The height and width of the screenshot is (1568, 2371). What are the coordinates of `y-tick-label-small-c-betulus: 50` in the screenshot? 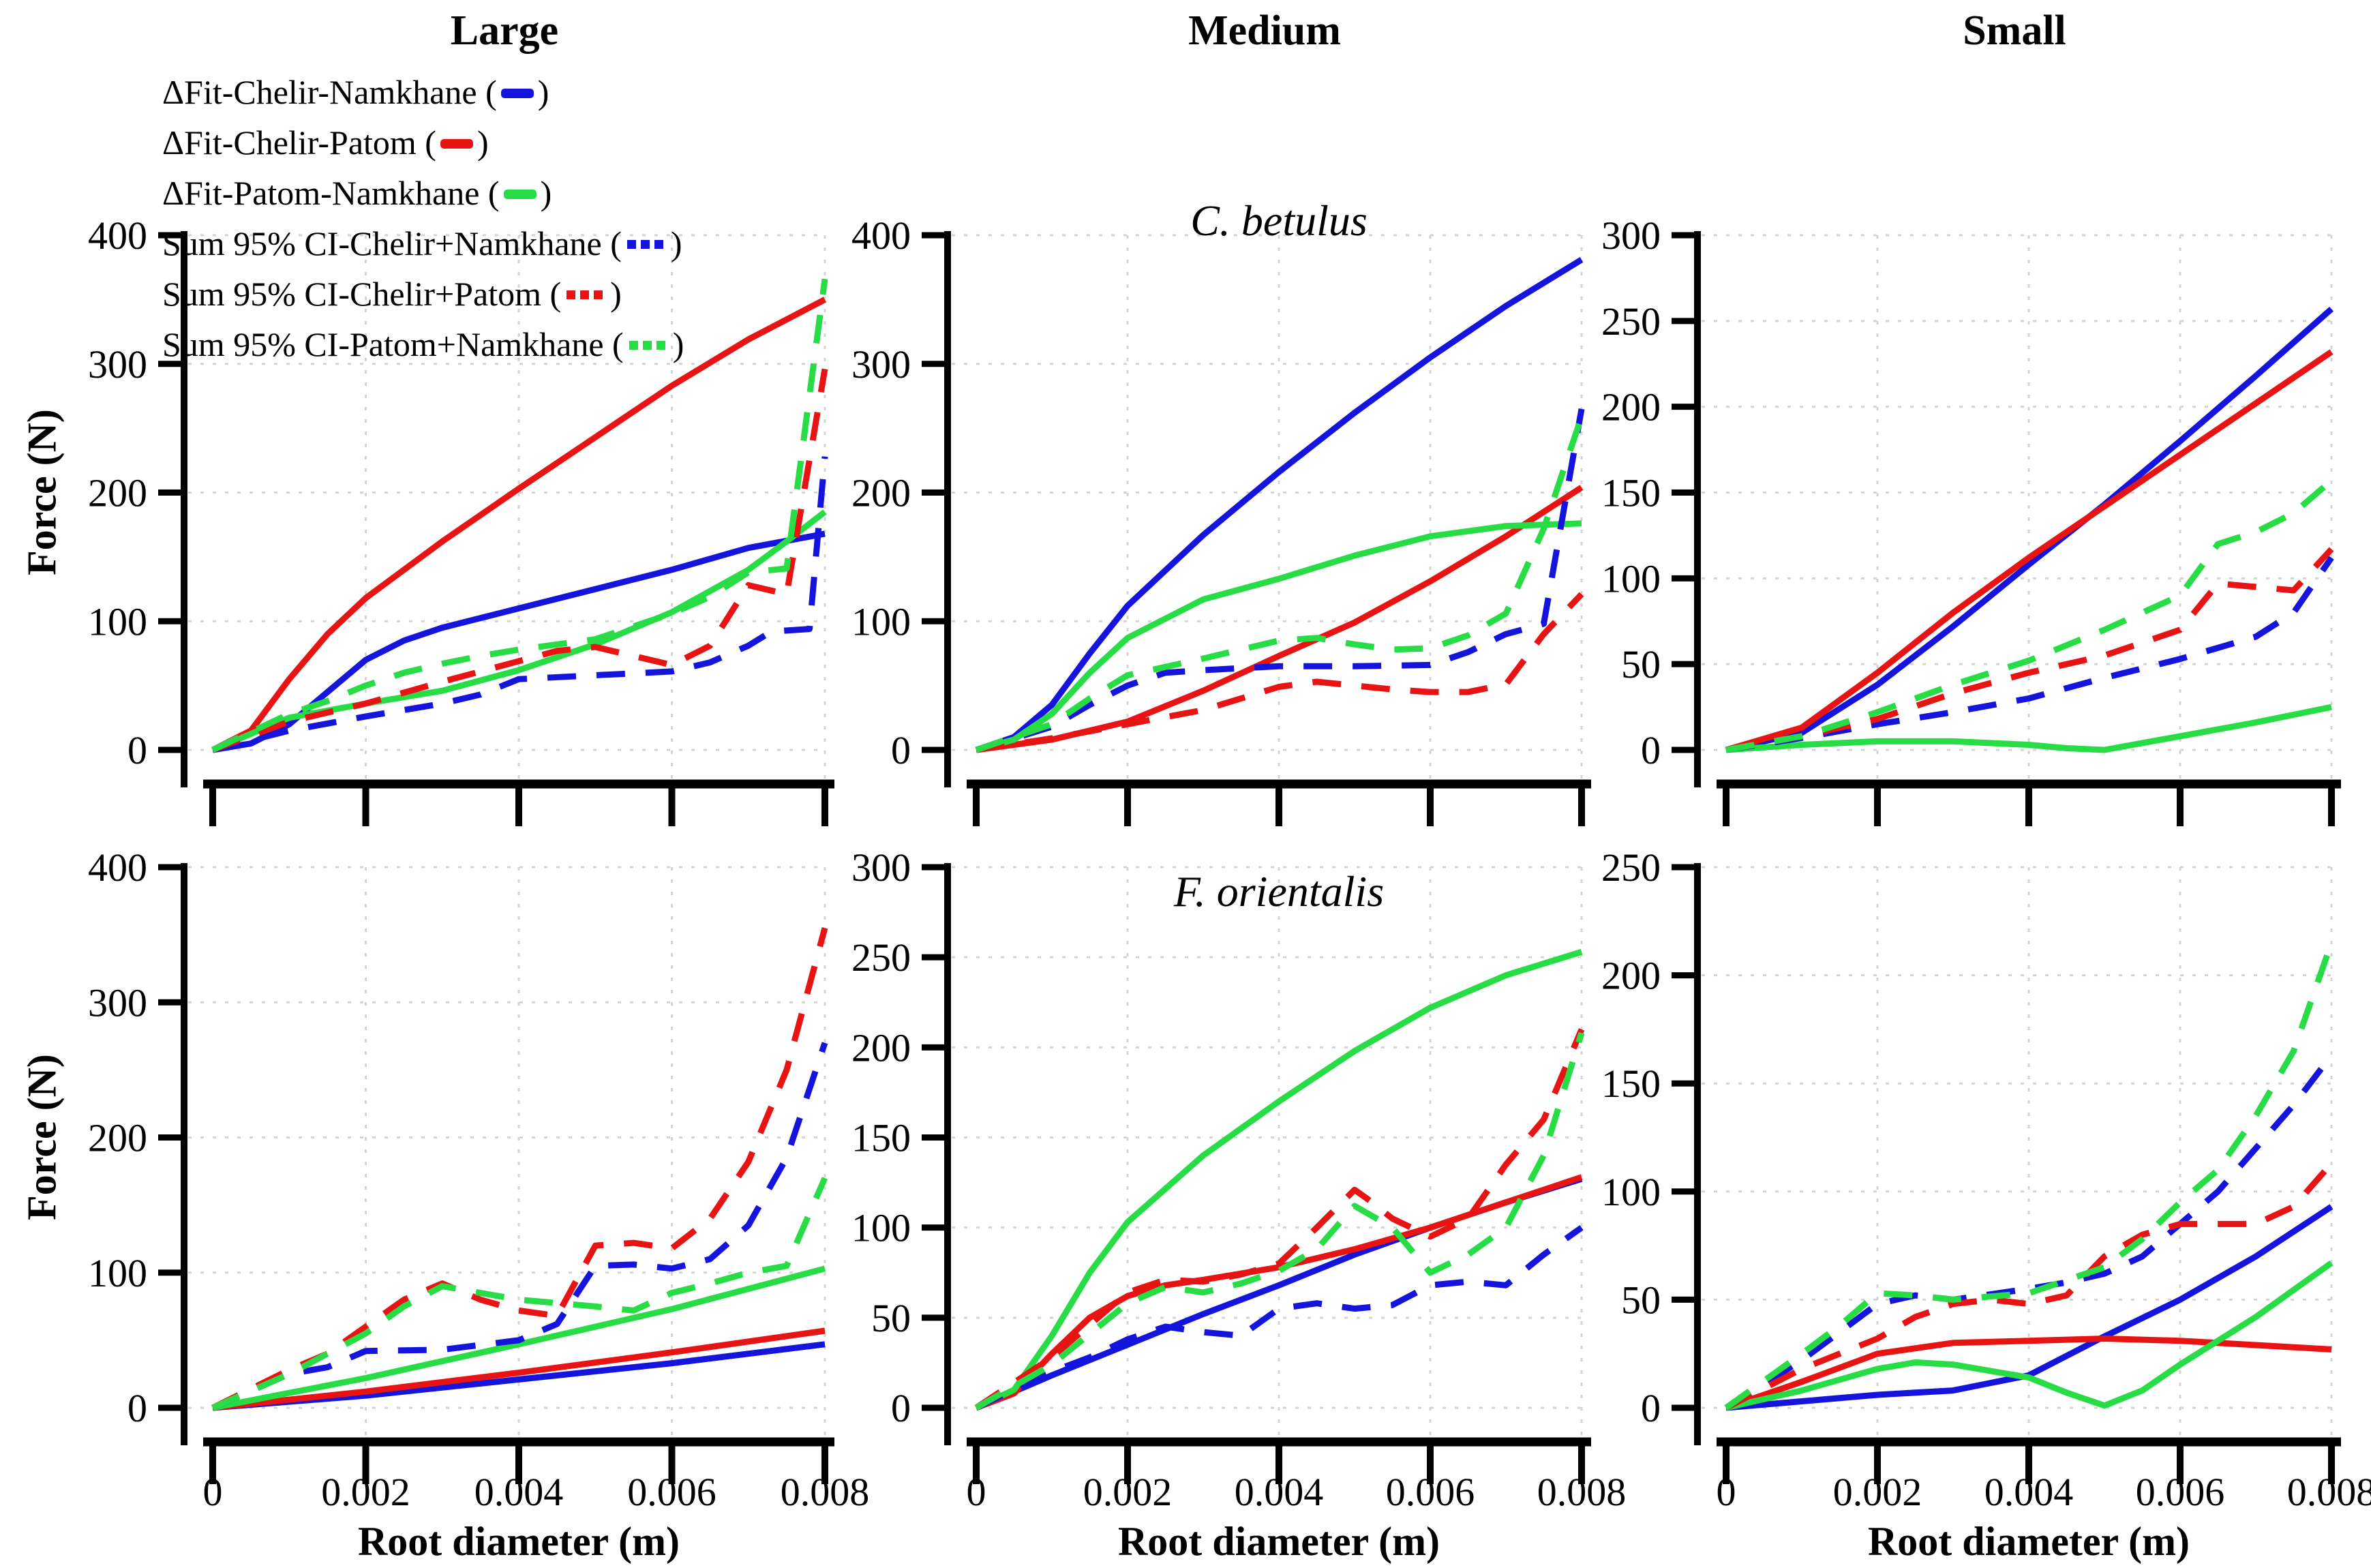 It's located at (1641, 664).